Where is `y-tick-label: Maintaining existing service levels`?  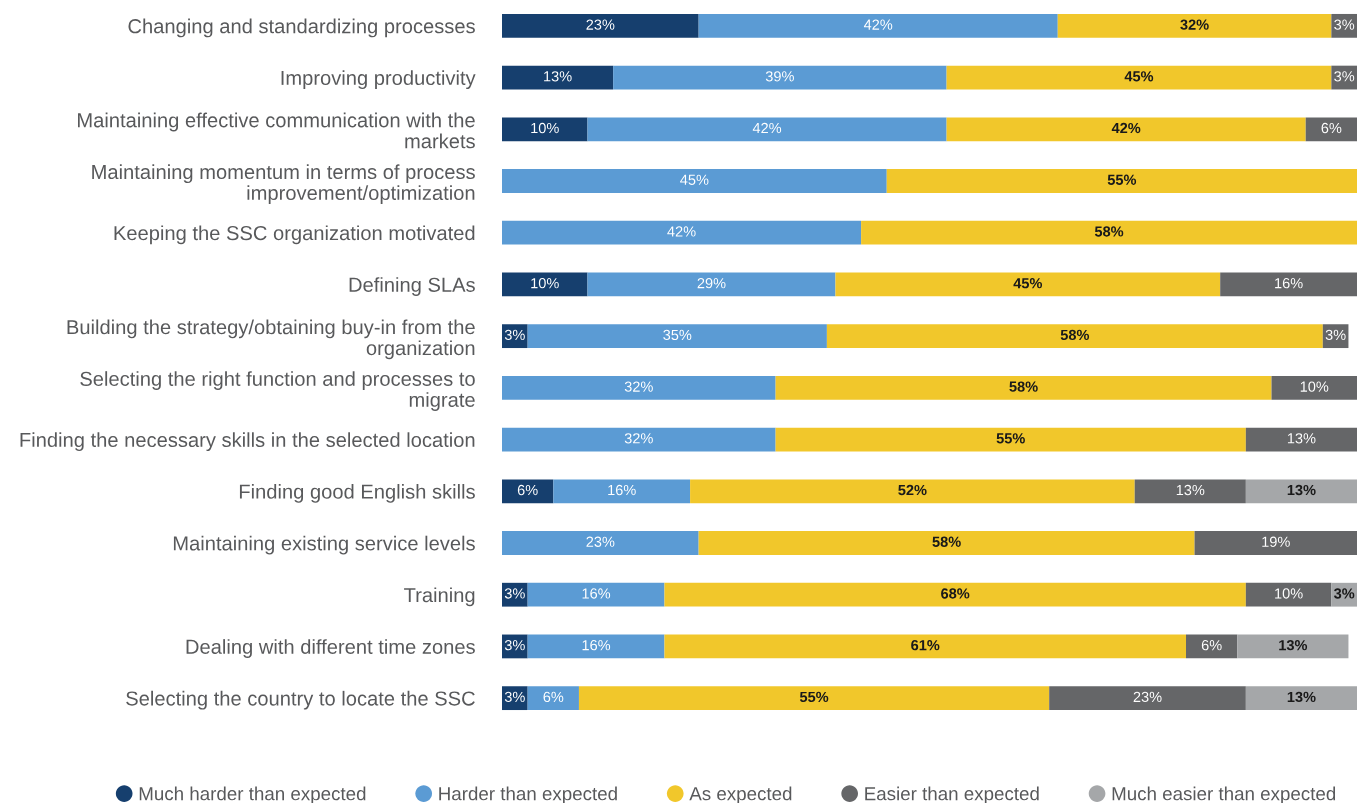 y-tick-label: Maintaining existing service levels is located at coordinates (324, 545).